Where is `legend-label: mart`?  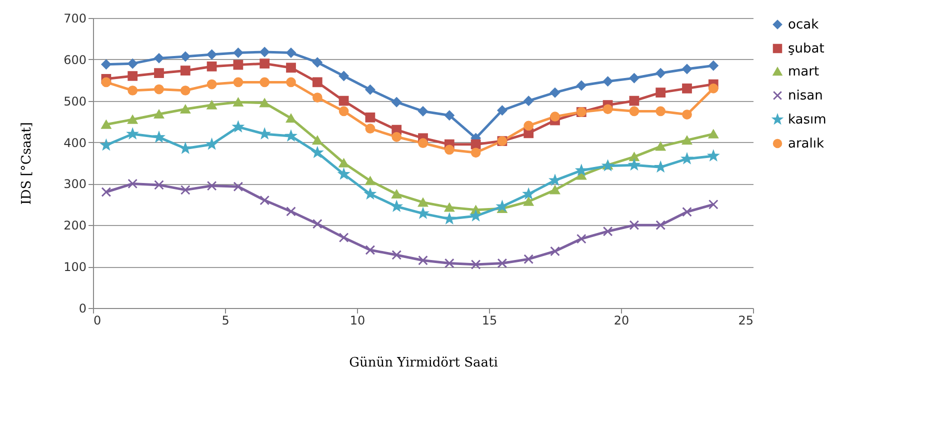
legend-label: mart is located at coordinates (804, 72).